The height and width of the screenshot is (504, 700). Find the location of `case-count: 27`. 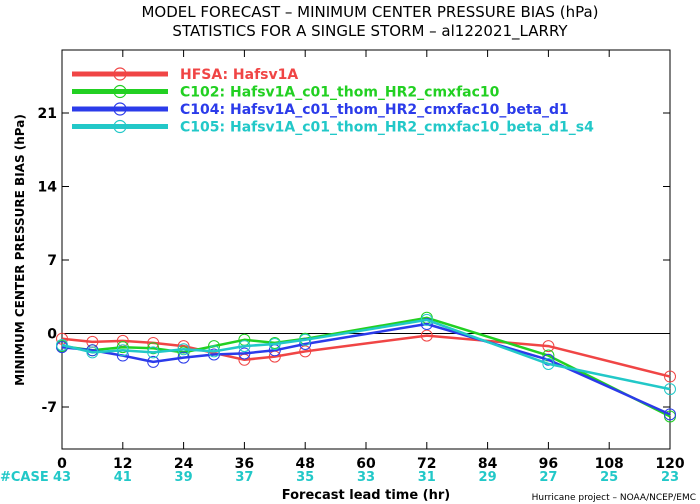

case-count: 27 is located at coordinates (548, 477).